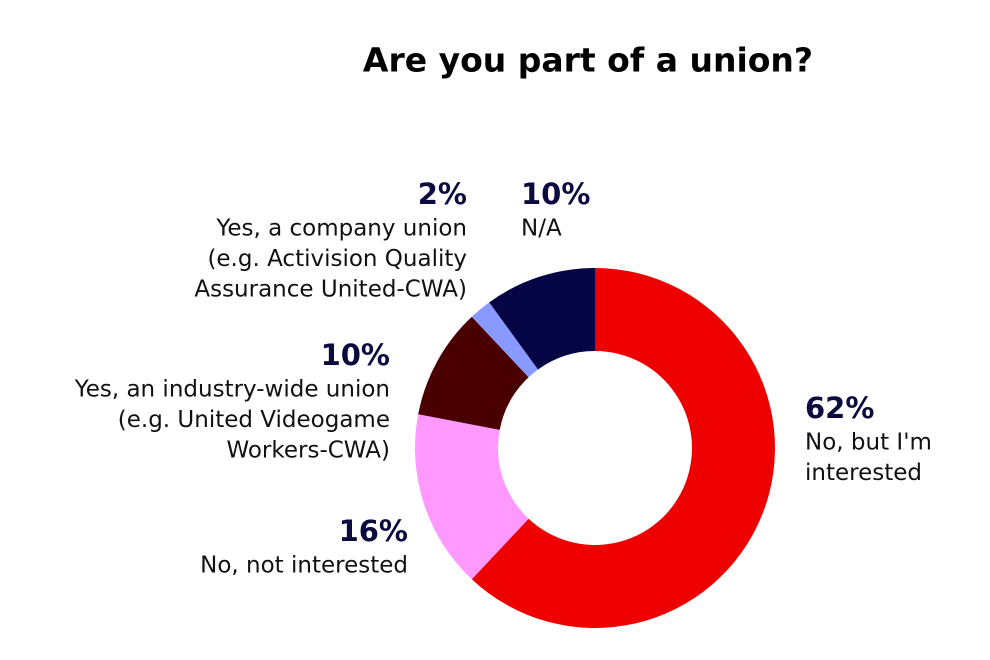  Describe the element at coordinates (541, 229) in the screenshot. I see `category-label: N/A` at that location.